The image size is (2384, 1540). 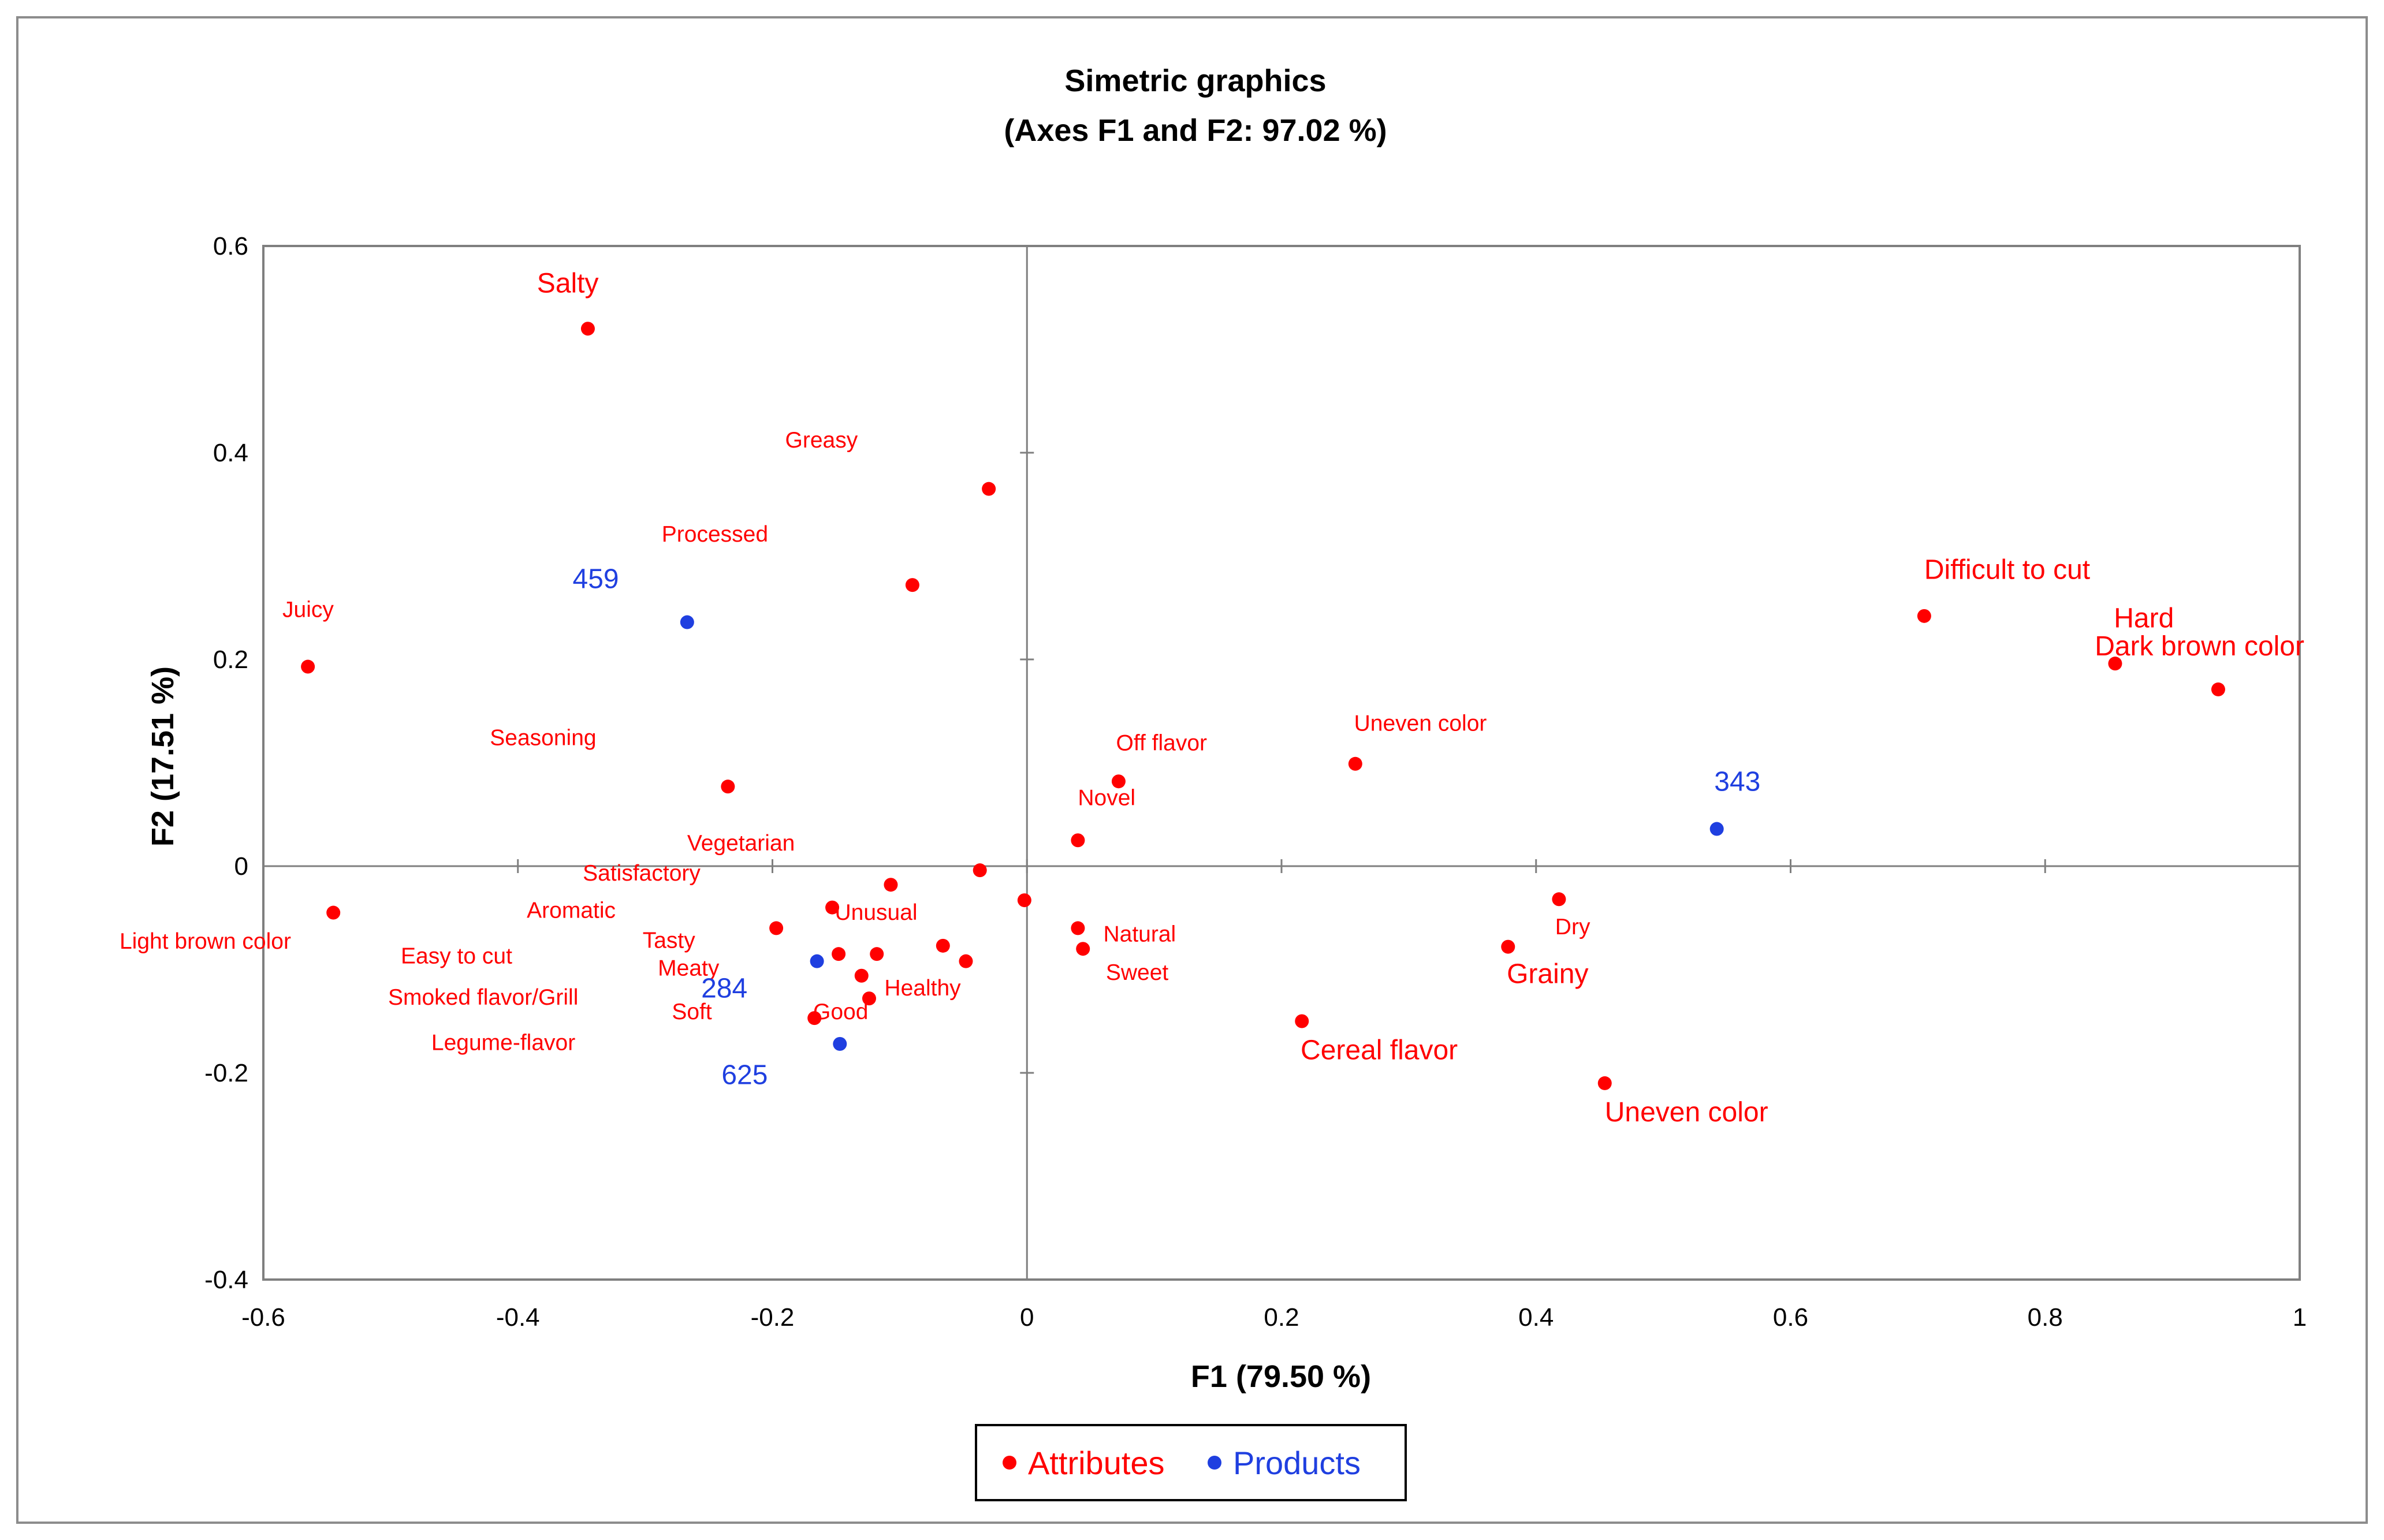 I want to click on attribute-label: Easy to cut, so click(x=457, y=956).